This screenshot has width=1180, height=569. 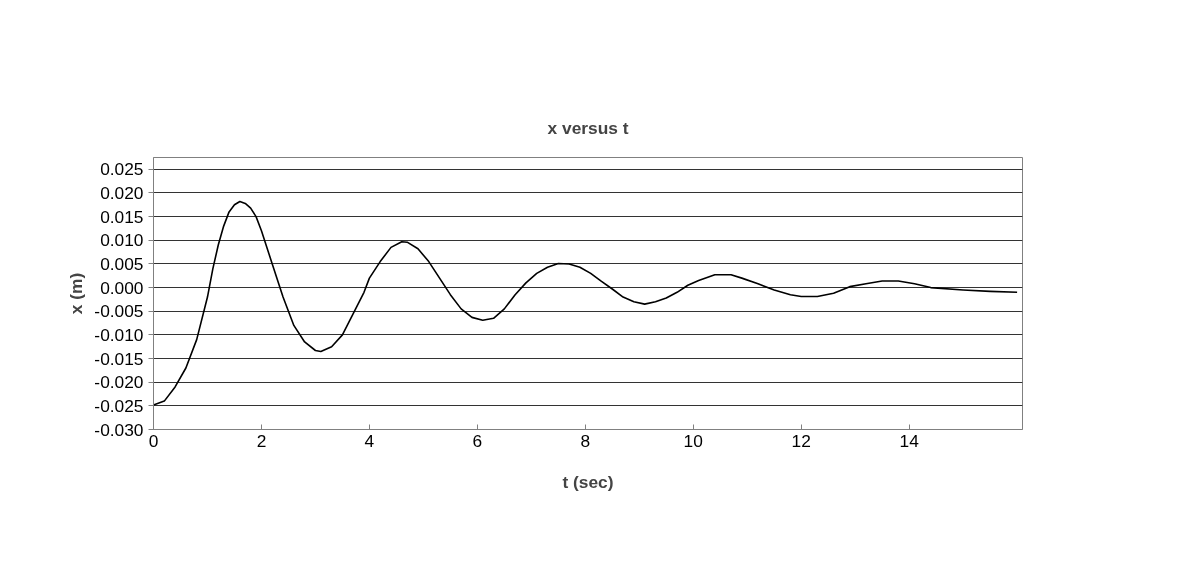 I want to click on y-tick-label: -0.010, so click(x=119, y=334).